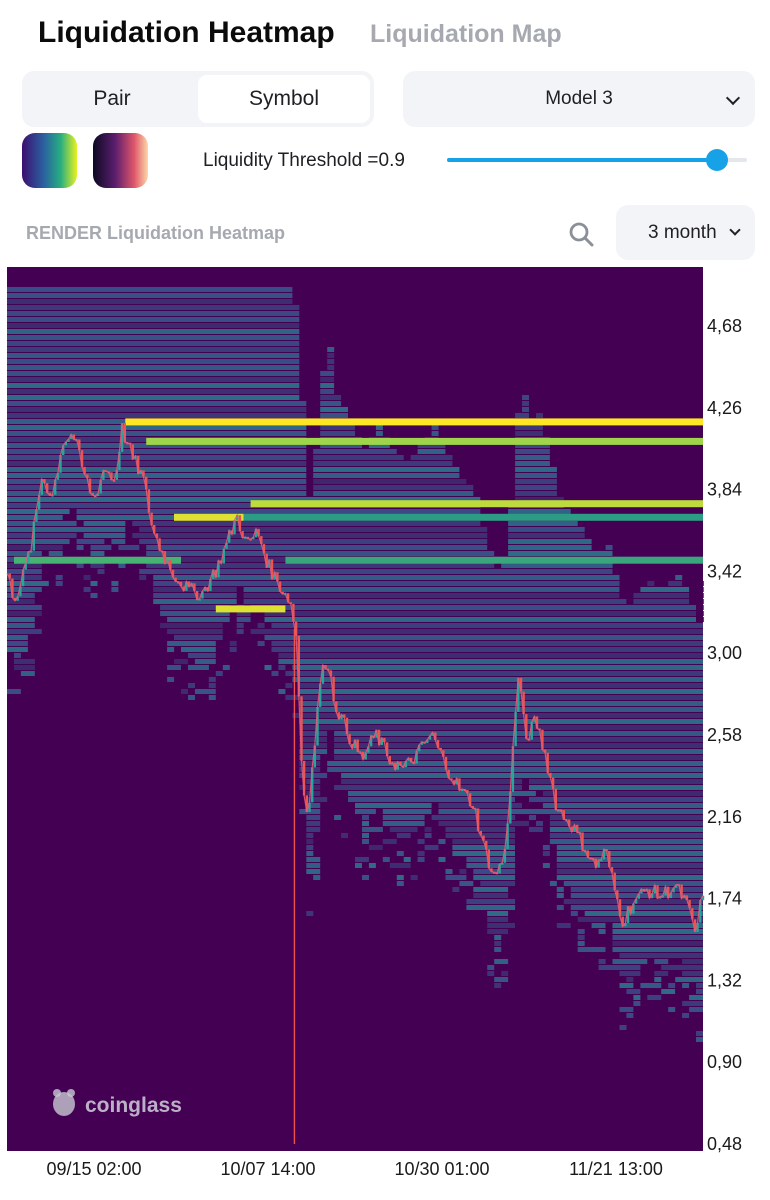 The image size is (770, 1200). What do you see at coordinates (64, 1104) in the screenshot?
I see `coinglass-logo-icon` at bounding box center [64, 1104].